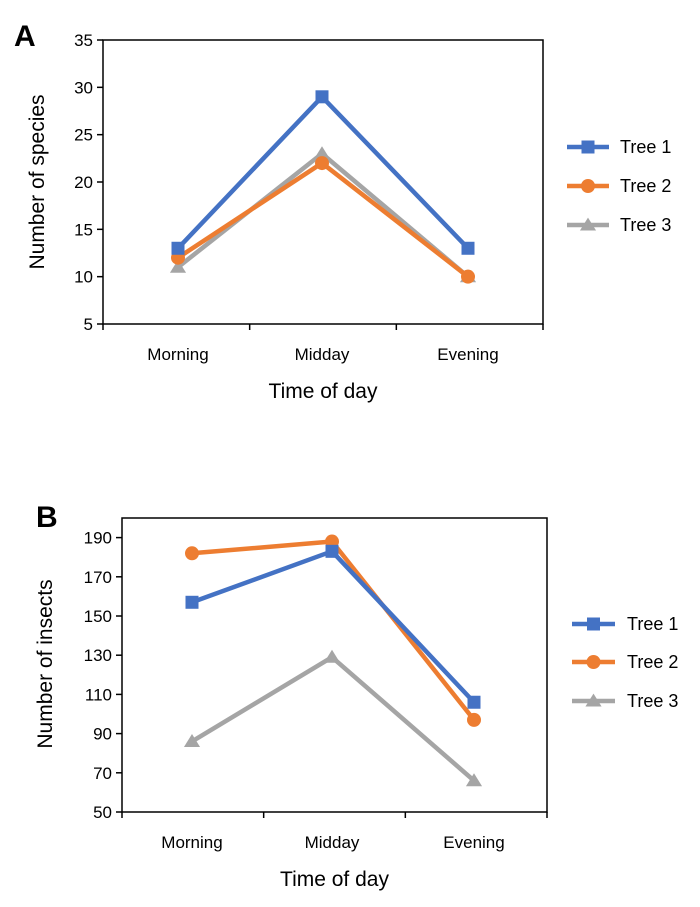  What do you see at coordinates (98, 694) in the screenshot?
I see `y-tick-label: 110` at bounding box center [98, 694].